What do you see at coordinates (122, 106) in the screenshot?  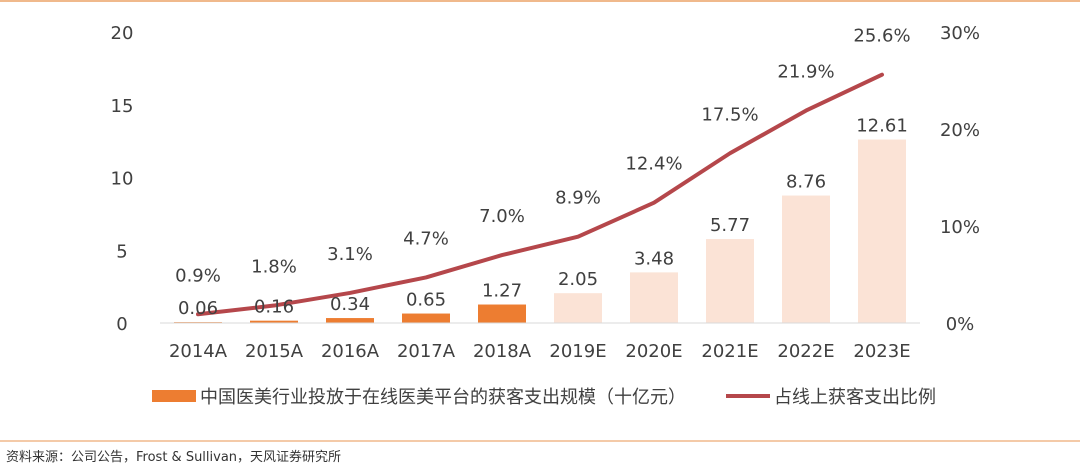 I see `y-left-tick-label: 15` at bounding box center [122, 106].